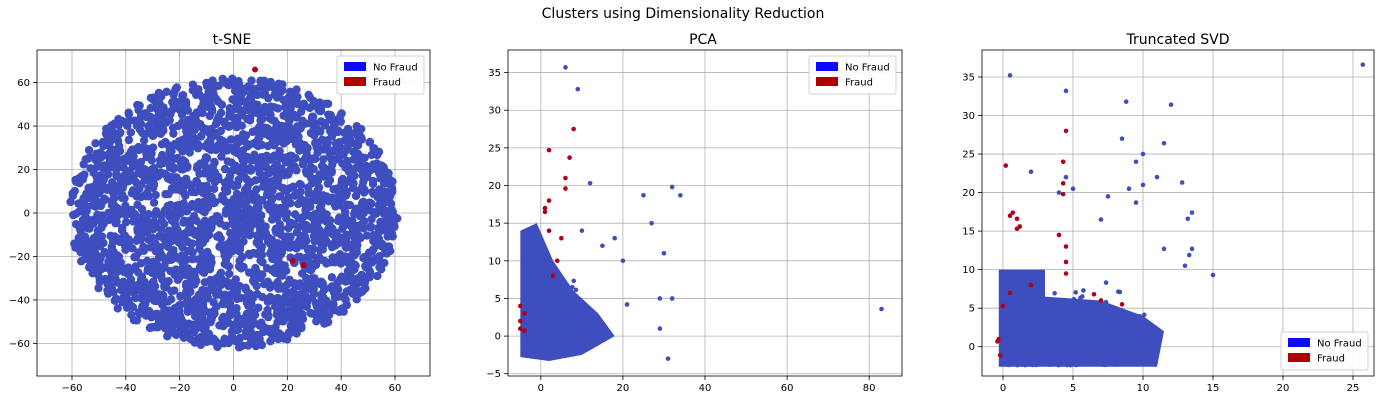 This screenshot has height=400, width=1385. I want to click on pca-no-fraud-cloud, so click(567, 292).